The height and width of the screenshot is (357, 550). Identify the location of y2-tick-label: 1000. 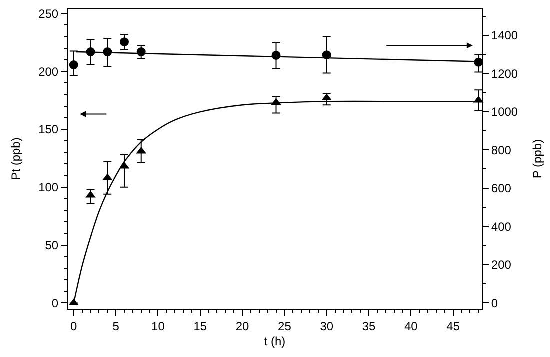
(504, 112).